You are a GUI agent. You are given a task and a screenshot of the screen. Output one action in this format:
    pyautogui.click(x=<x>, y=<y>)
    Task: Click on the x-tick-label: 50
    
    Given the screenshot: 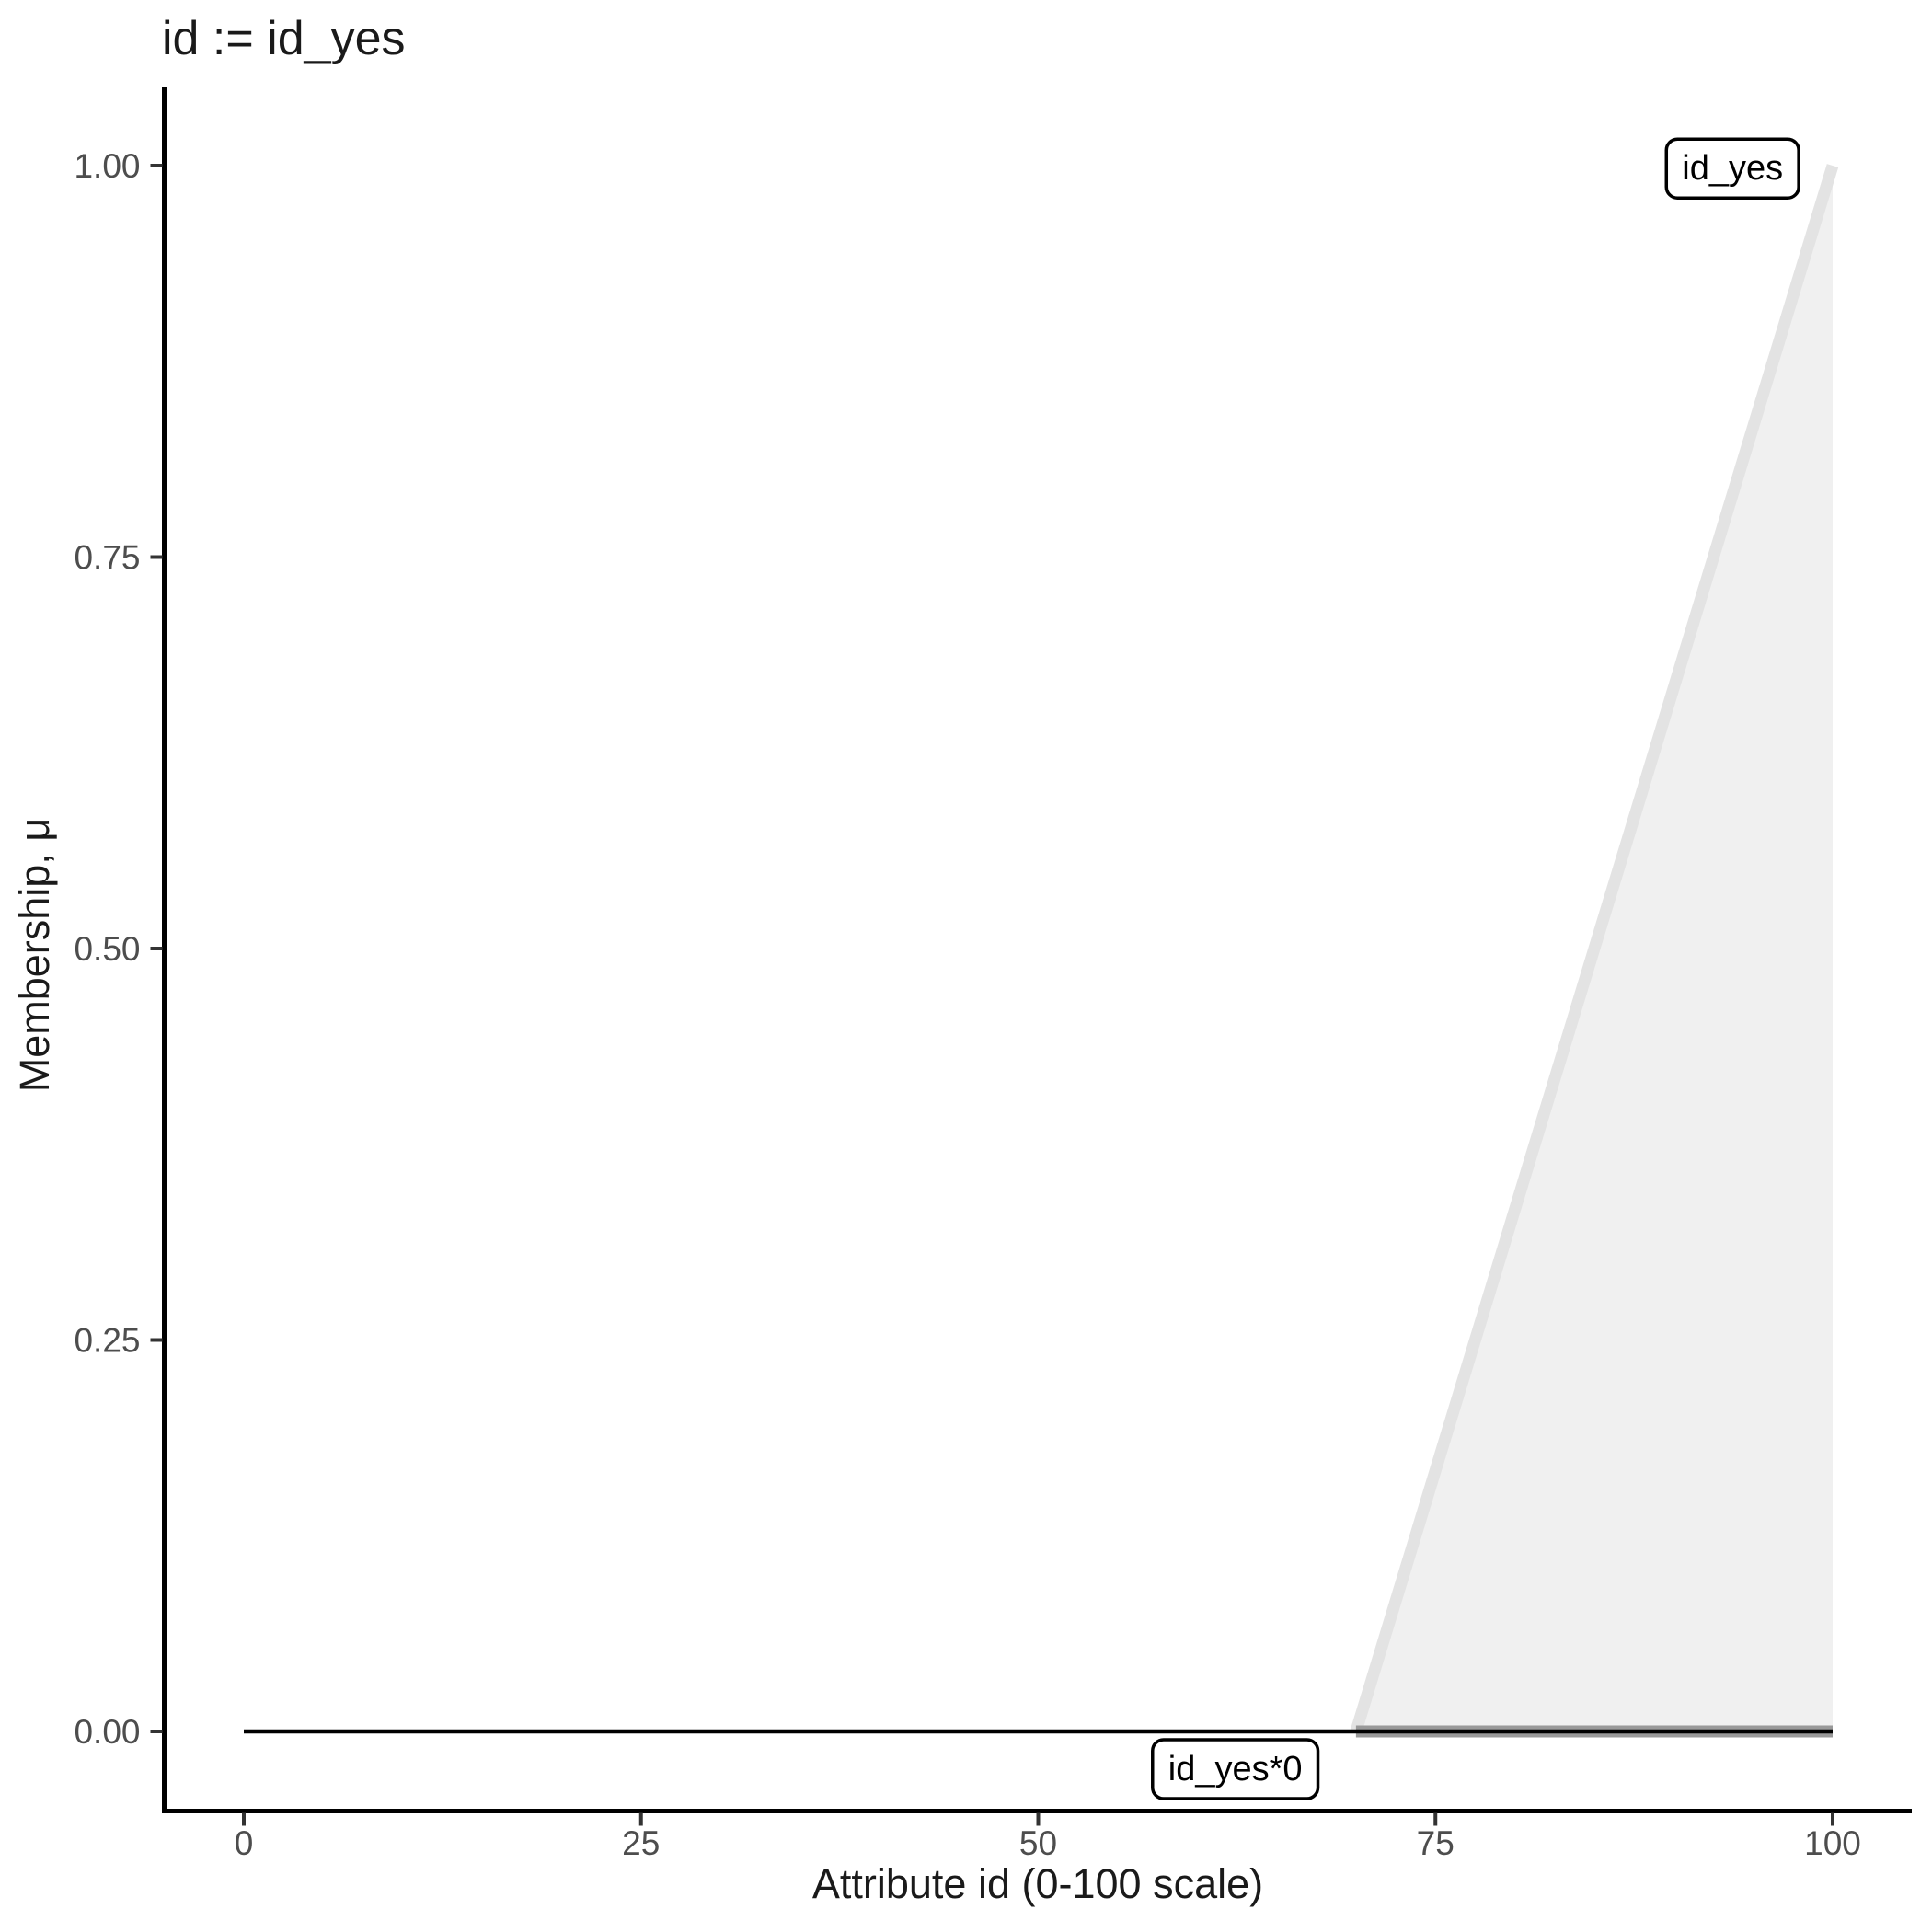 What is the action you would take?
    pyautogui.click(x=1038, y=1843)
    